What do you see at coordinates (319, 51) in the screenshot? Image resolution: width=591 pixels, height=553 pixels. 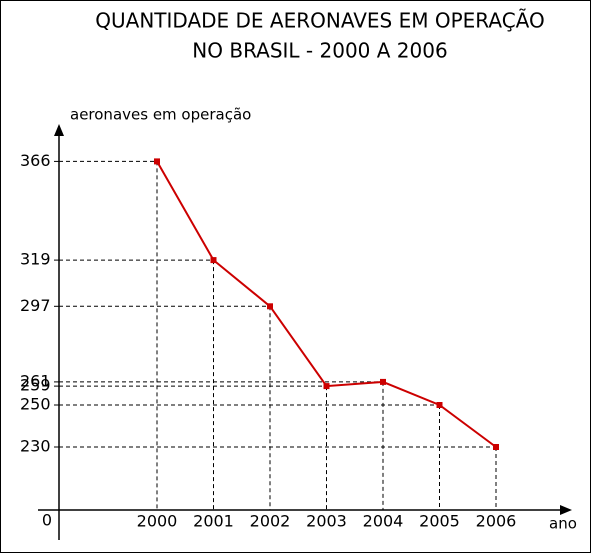 I see `chart-title: NO BRASIL - 2000 A 2006` at bounding box center [319, 51].